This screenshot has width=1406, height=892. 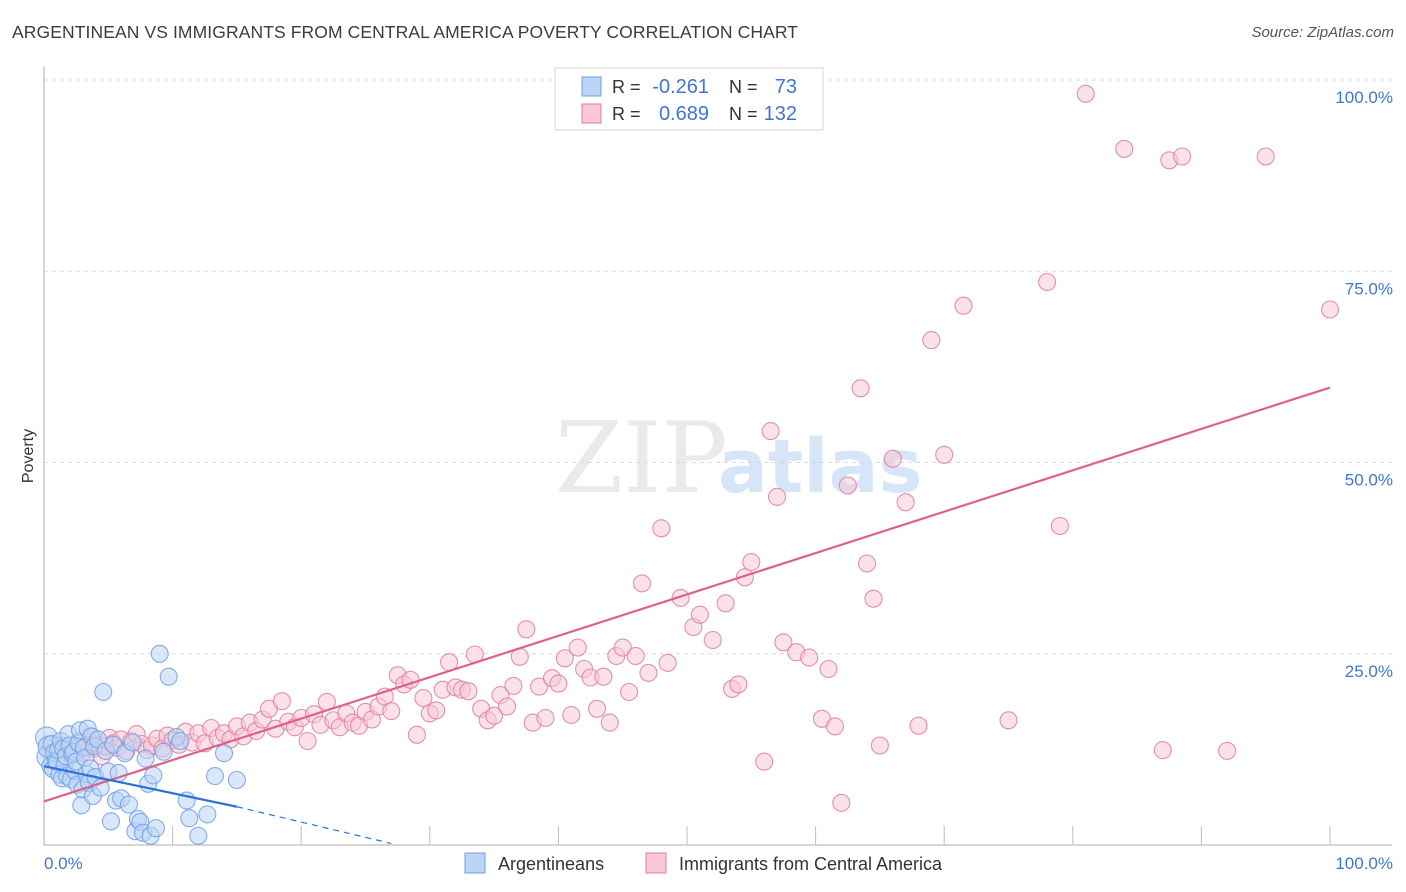 I want to click on y-tick-label-25: 25.0%, so click(x=1369, y=671).